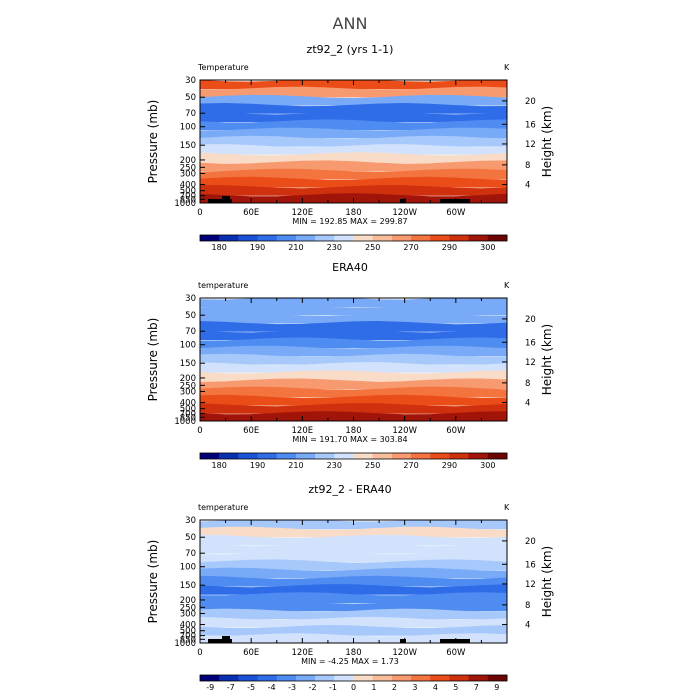  Describe the element at coordinates (527, 404) in the screenshot. I see `y2-tick-label: 4` at that location.